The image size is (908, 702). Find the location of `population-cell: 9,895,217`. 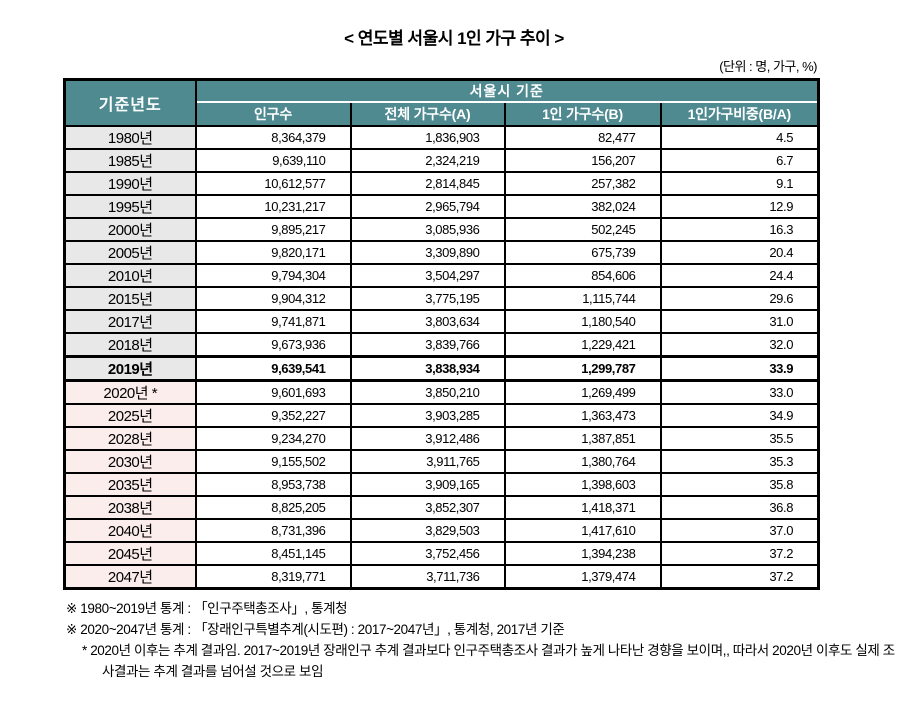

population-cell: 9,895,217 is located at coordinates (273, 229).